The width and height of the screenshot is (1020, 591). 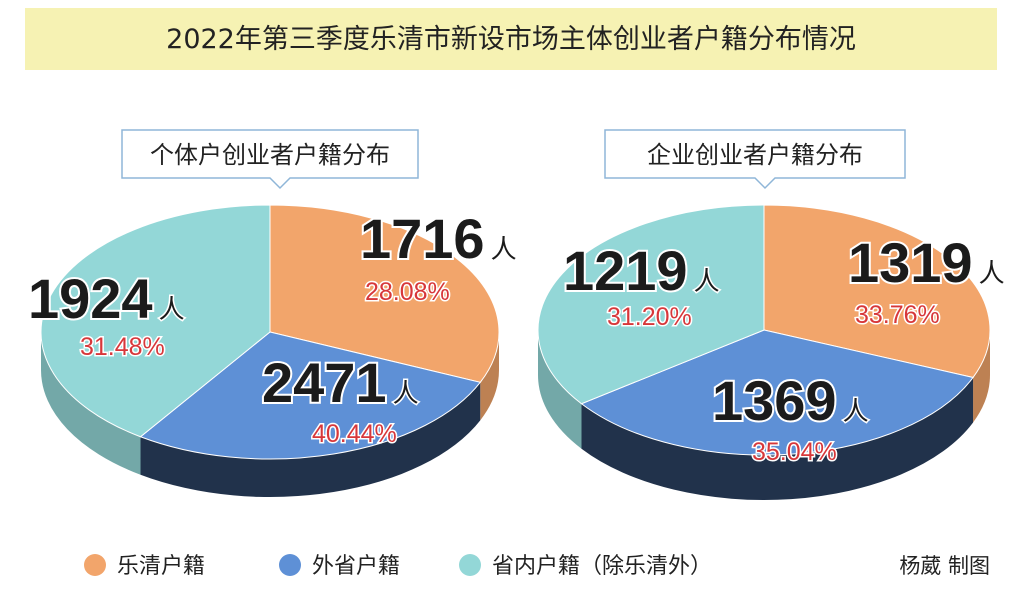 I want to click on value-number: 1716, so click(x=422, y=238).